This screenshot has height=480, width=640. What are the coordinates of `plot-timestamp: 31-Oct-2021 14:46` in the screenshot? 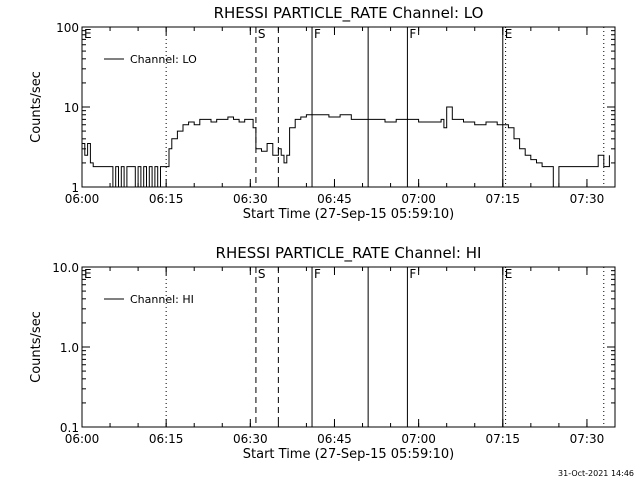 It's located at (596, 473).